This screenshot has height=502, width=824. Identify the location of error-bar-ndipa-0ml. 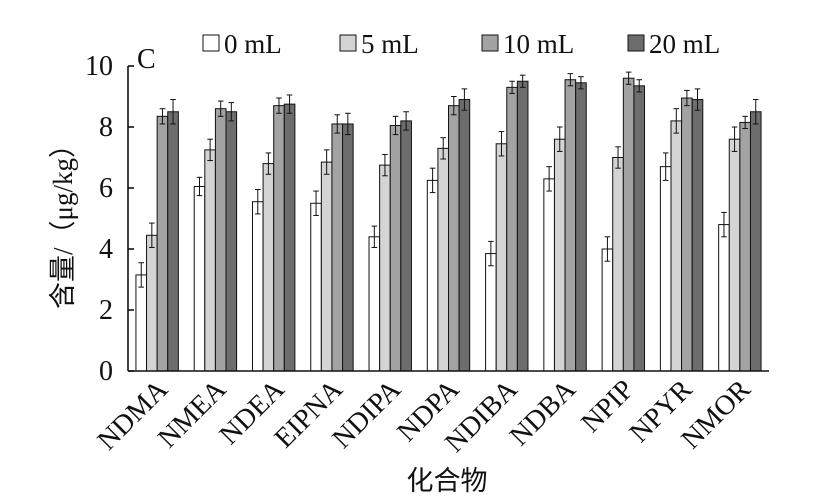
(374, 236).